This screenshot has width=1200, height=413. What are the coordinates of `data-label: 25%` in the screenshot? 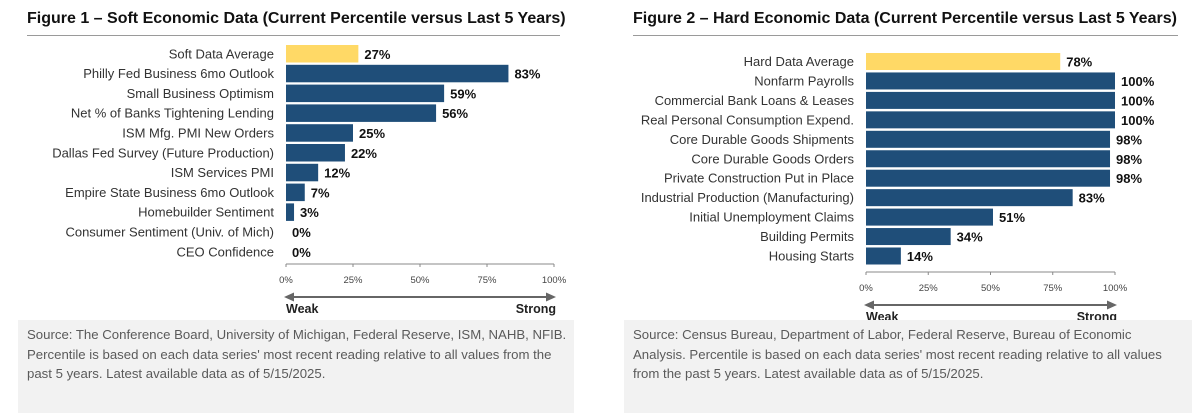 It's located at (372, 133).